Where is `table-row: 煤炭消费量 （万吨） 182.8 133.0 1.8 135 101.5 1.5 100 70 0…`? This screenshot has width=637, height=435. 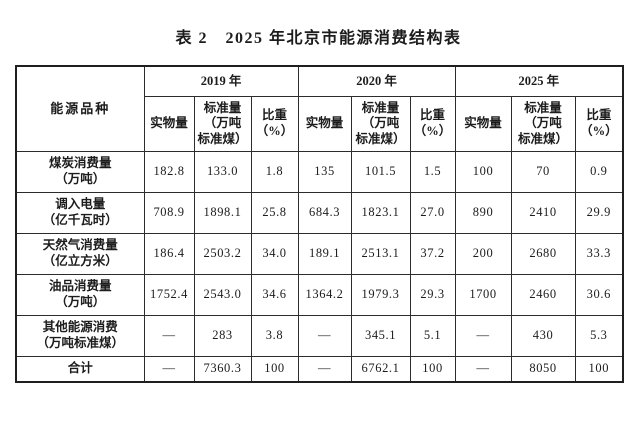
table-row: 煤炭消费量 （万吨） 182.8 133.0 1.8 135 101.5 1.5 100 70 0… is located at coordinates (319, 172).